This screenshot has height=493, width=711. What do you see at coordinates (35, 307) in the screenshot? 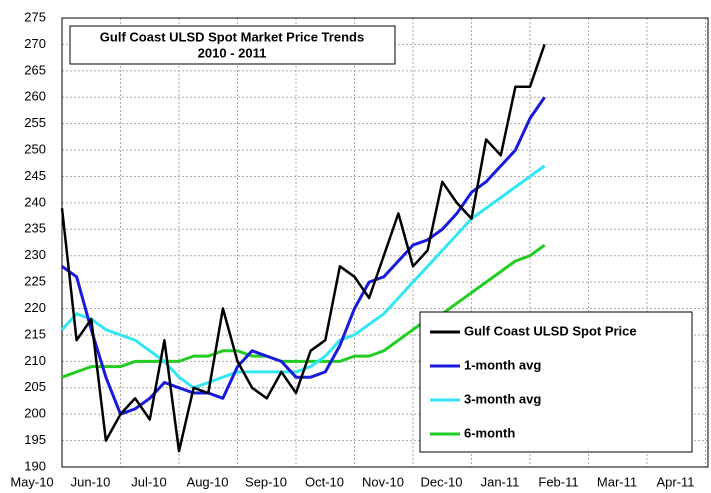
I see `y-tick-label: 220` at bounding box center [35, 307].